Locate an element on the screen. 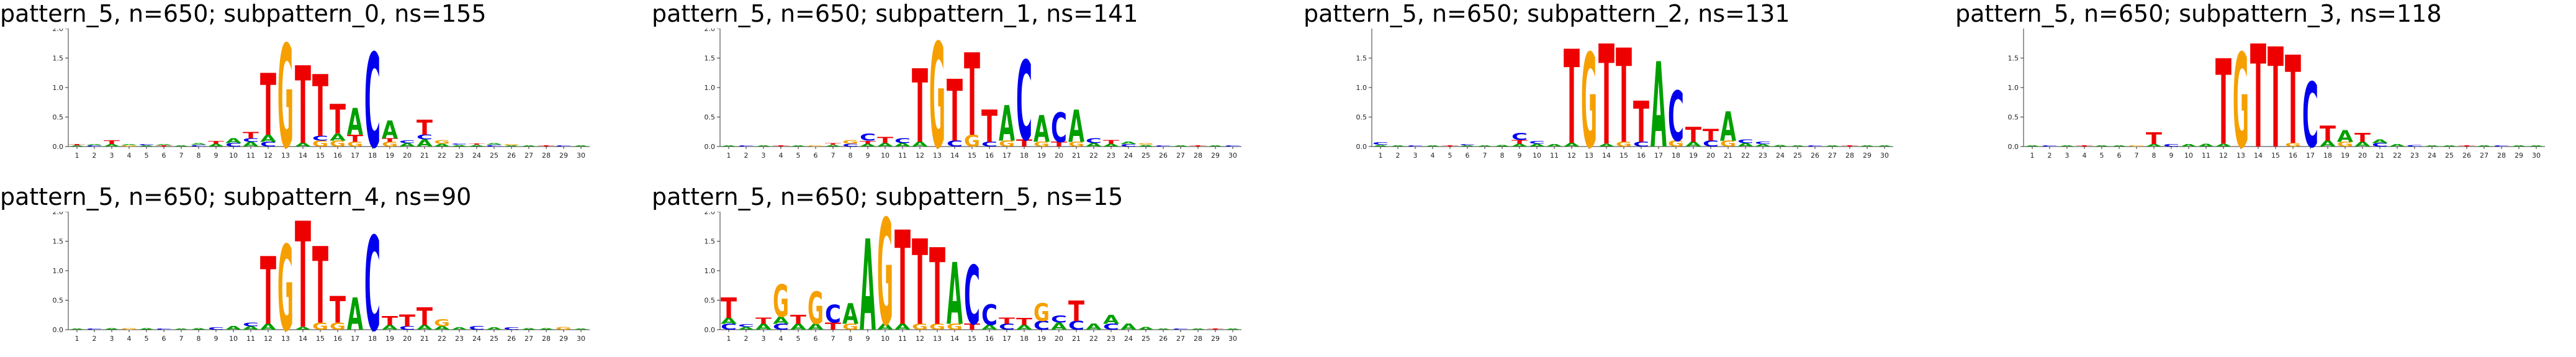  x-tick-label: 27 is located at coordinates (529, 339).